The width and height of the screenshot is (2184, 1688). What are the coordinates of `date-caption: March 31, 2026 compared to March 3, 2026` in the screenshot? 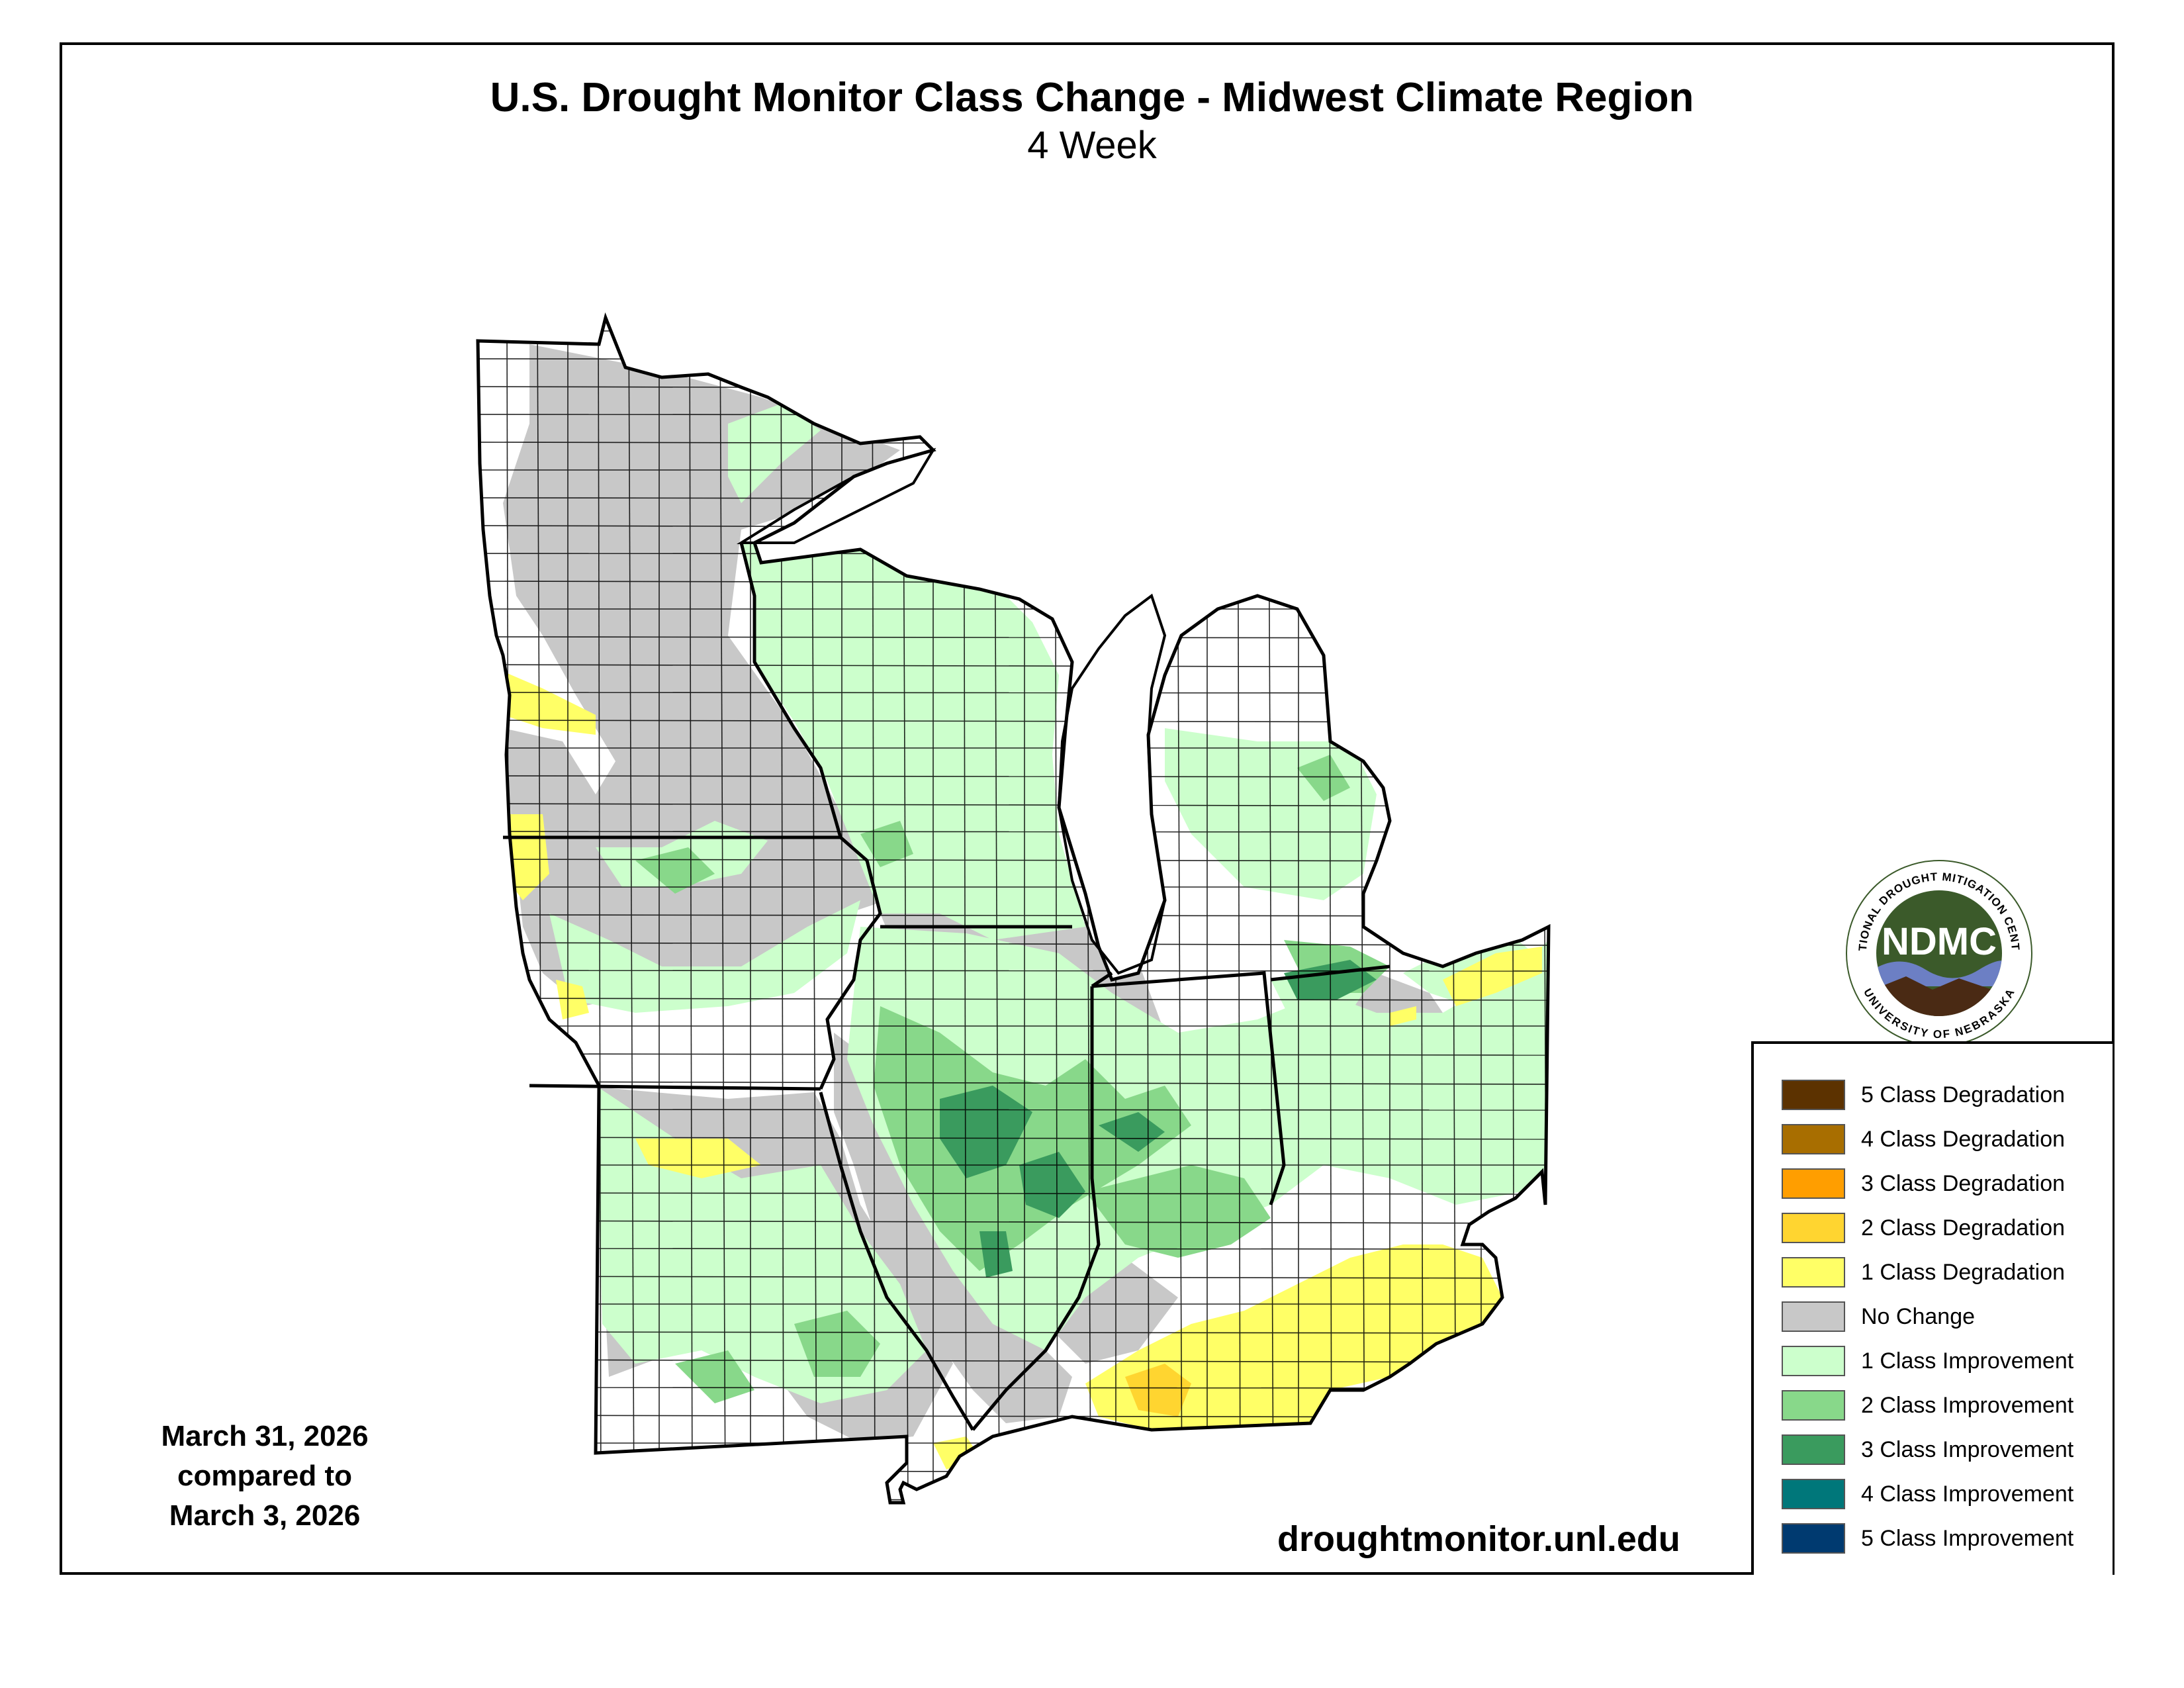 It's located at (264, 1477).